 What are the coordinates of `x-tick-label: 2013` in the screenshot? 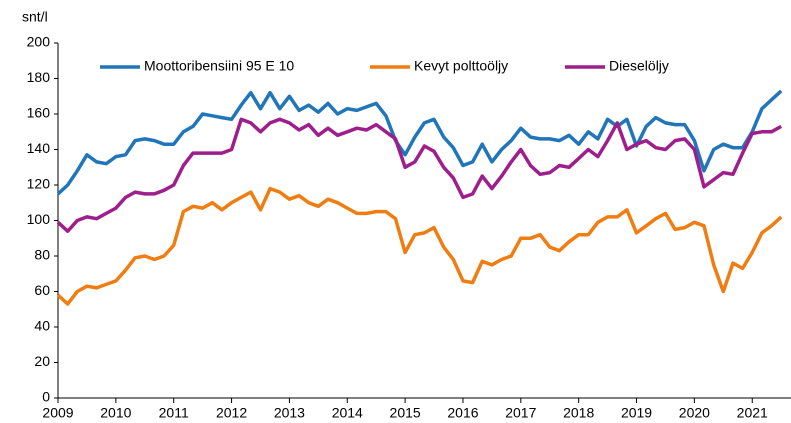 It's located at (289, 413).